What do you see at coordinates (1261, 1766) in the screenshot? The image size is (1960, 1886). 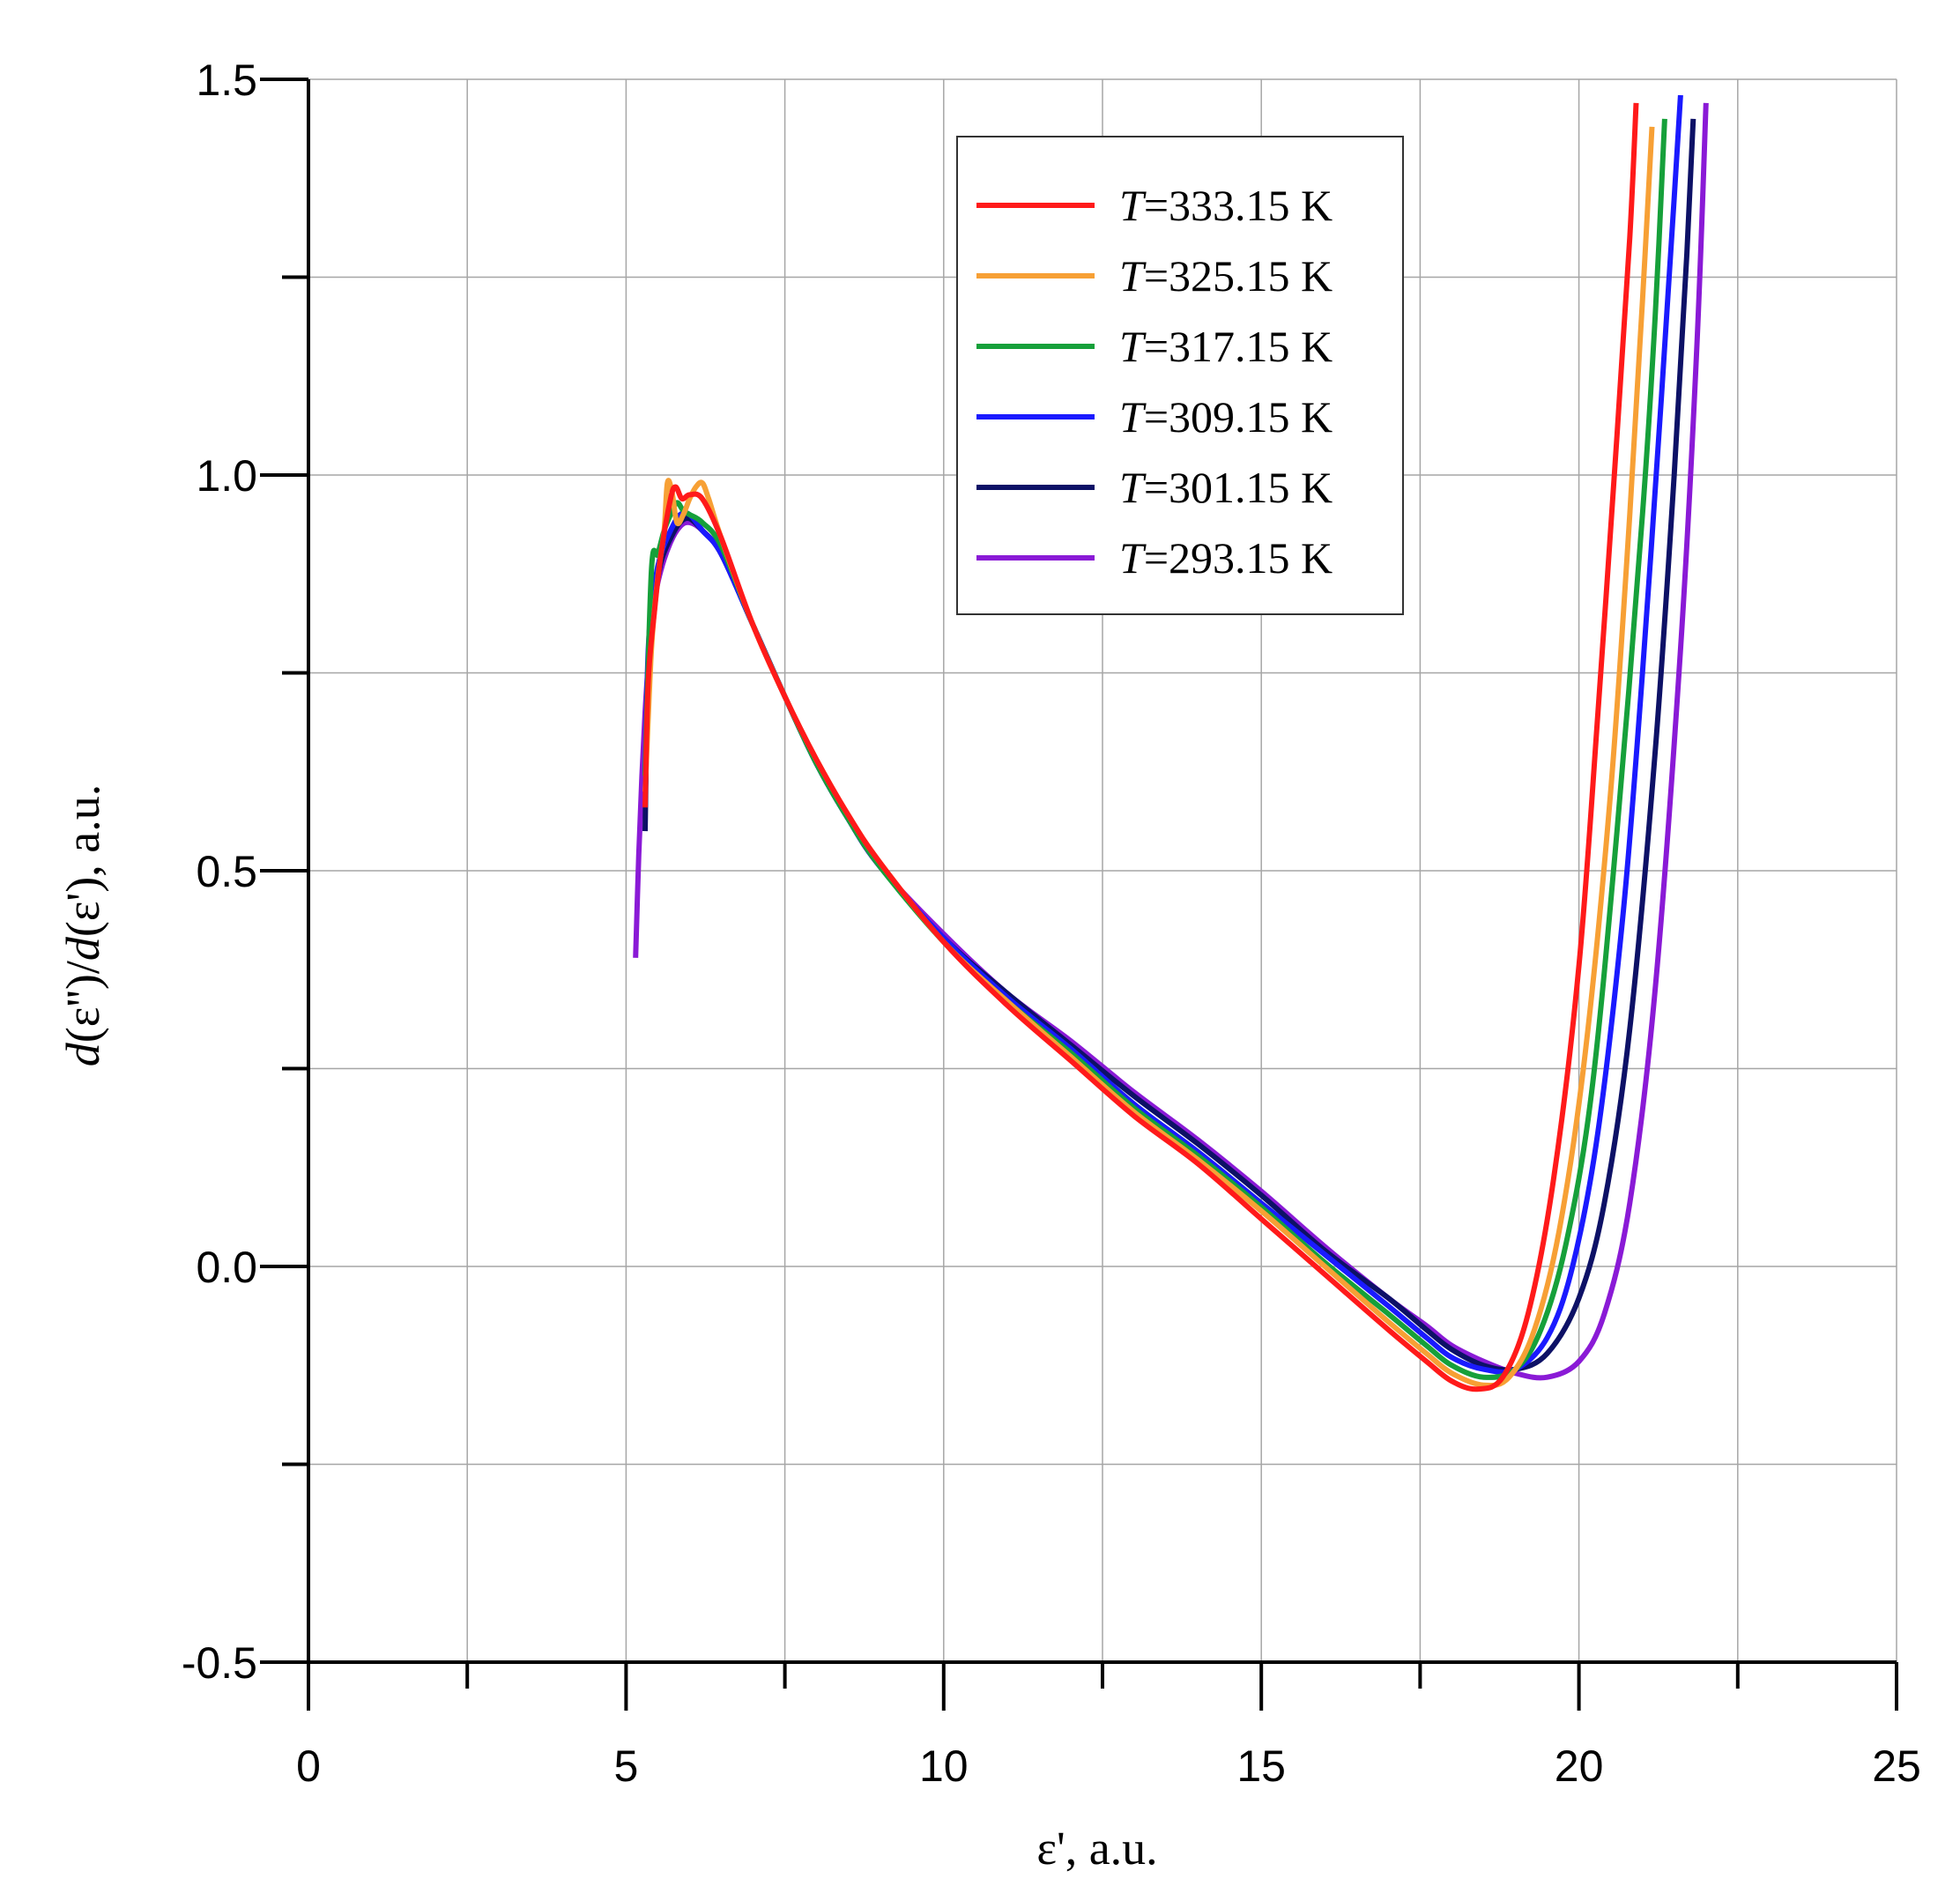 I see `x-tick-label: 15` at bounding box center [1261, 1766].